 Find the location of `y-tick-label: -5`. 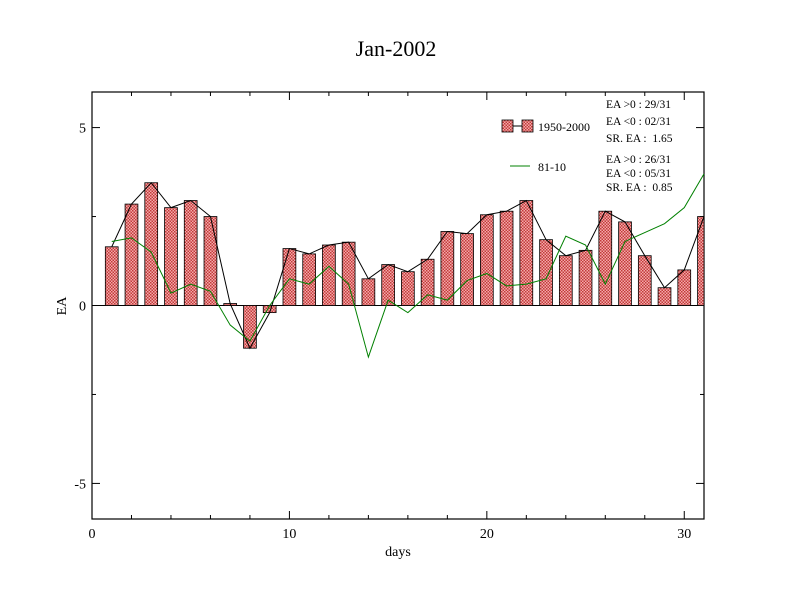

y-tick-label: -5 is located at coordinates (80, 484).